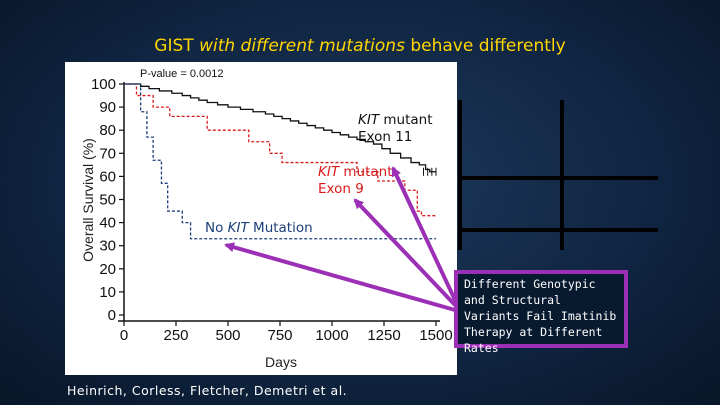 Image resolution: width=720 pixels, height=405 pixels. What do you see at coordinates (355, 172) in the screenshot?
I see `label-exon9-line1: KIT mutant` at bounding box center [355, 172].